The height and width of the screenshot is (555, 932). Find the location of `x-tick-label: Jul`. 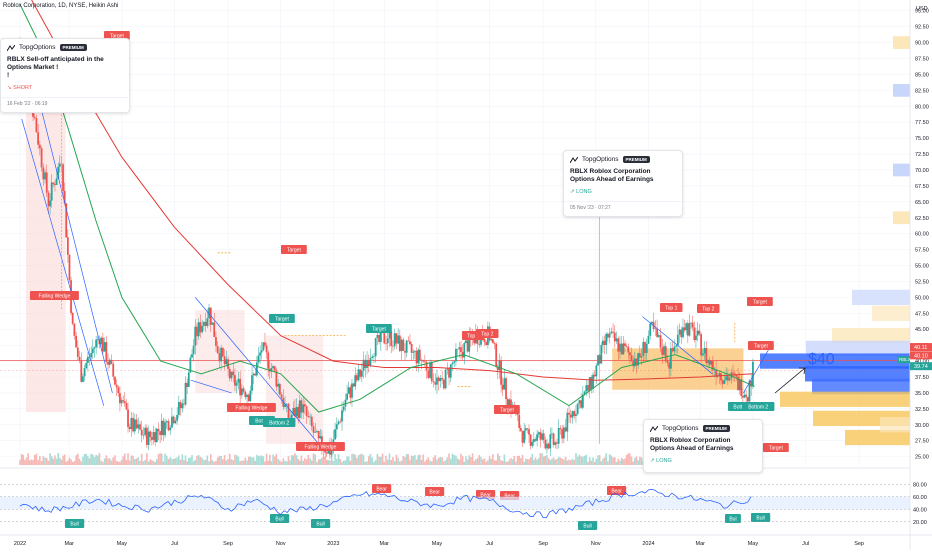

x-tick-label: Jul is located at coordinates (489, 544).